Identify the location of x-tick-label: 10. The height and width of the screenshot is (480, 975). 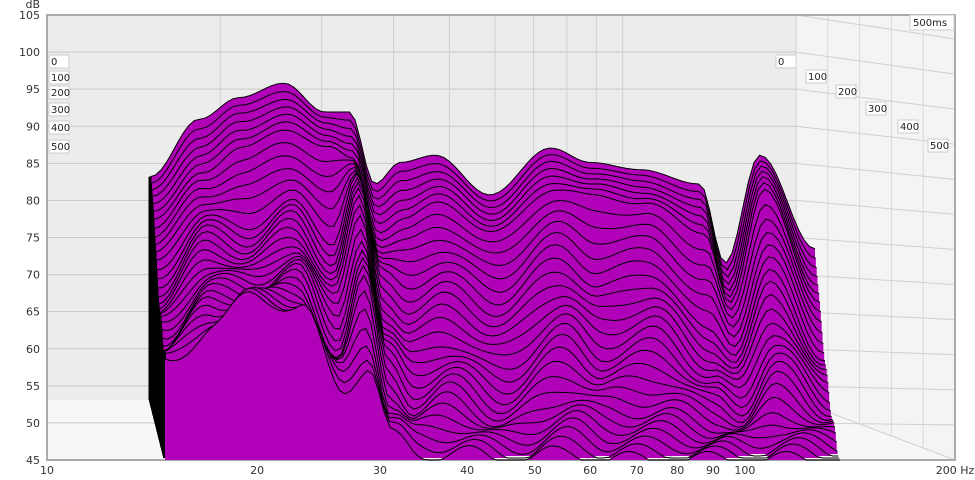
(47, 470).